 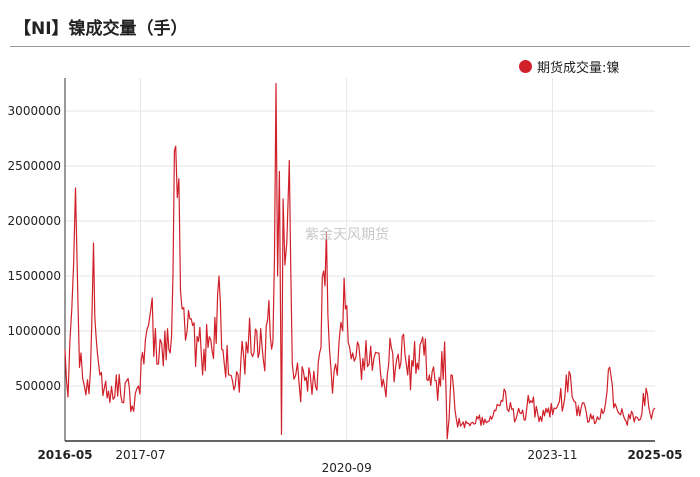 What do you see at coordinates (101, 29) in the screenshot?
I see `chart-title: 【NI】镍成交量（手）` at bounding box center [101, 29].